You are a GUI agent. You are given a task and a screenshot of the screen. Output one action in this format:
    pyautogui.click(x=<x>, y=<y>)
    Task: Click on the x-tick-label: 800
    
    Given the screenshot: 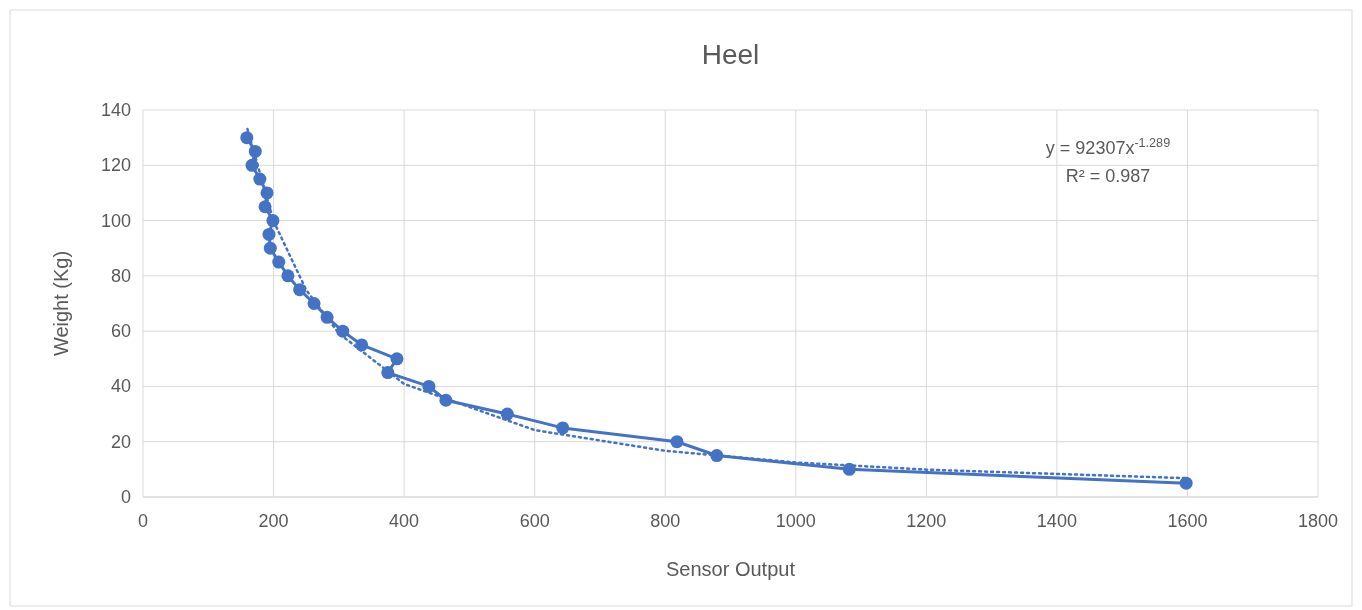 What is the action you would take?
    pyautogui.click(x=665, y=521)
    